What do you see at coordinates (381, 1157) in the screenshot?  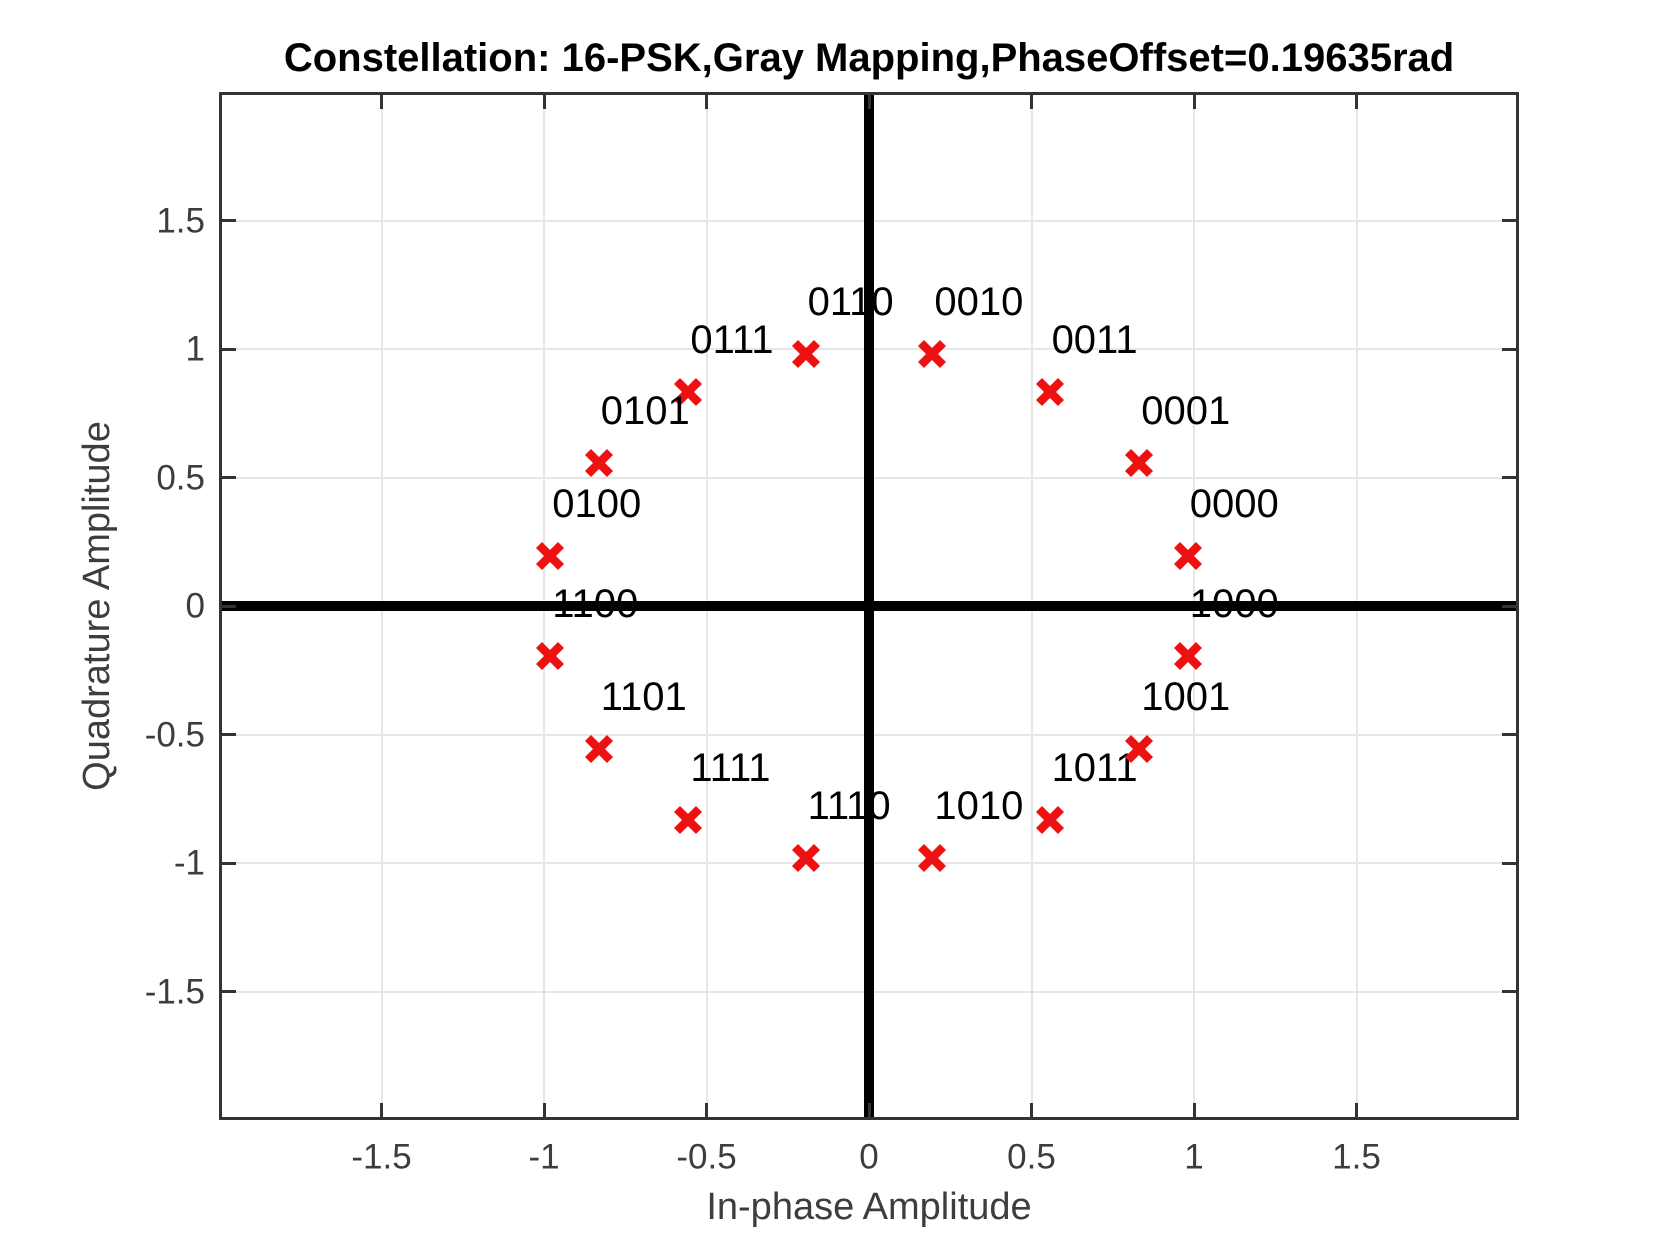 I see `x-tick-label--1.5: -1.5` at bounding box center [381, 1157].